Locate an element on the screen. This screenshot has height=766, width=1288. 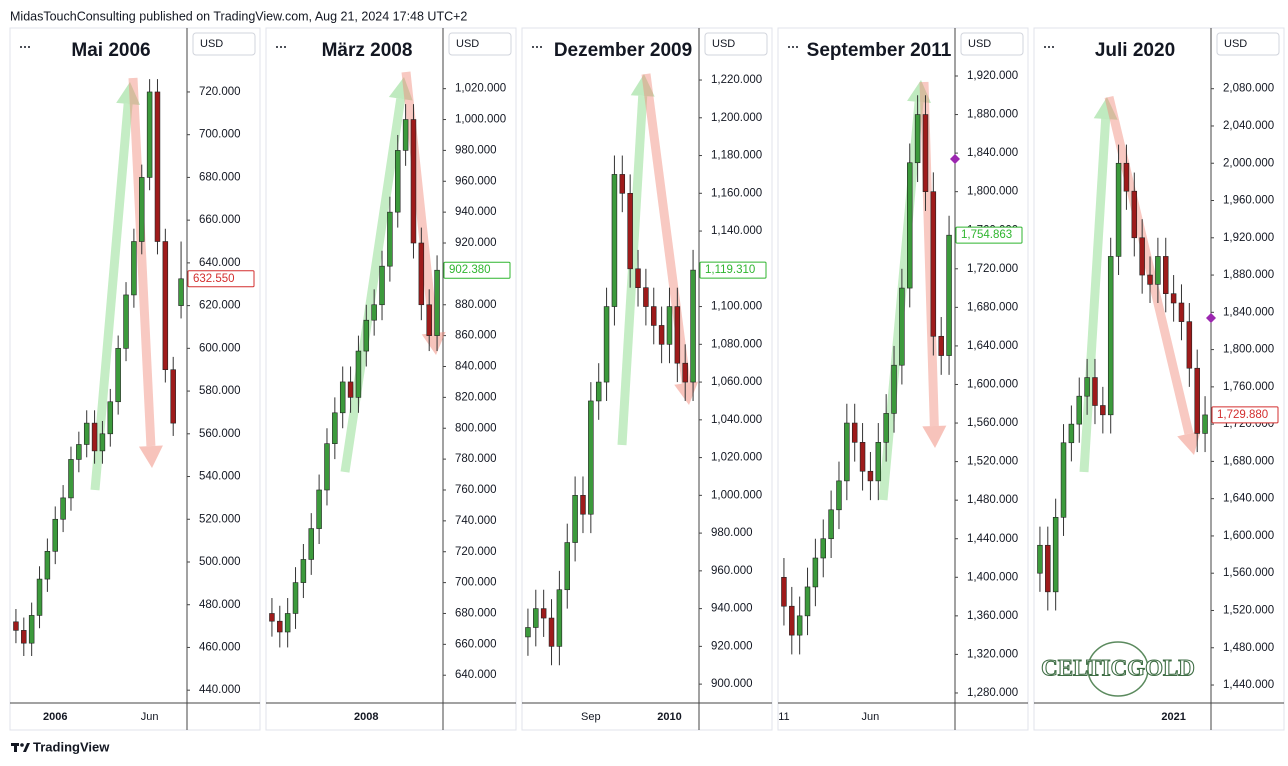
y-tick-label: 1,180.000 is located at coordinates (736, 156).